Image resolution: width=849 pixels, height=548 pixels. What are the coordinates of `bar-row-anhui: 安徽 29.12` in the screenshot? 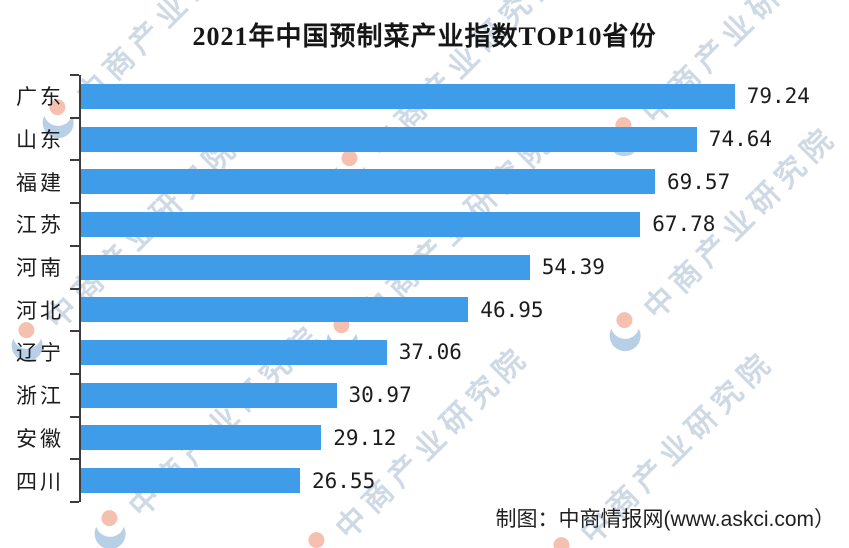 It's located at (424, 438).